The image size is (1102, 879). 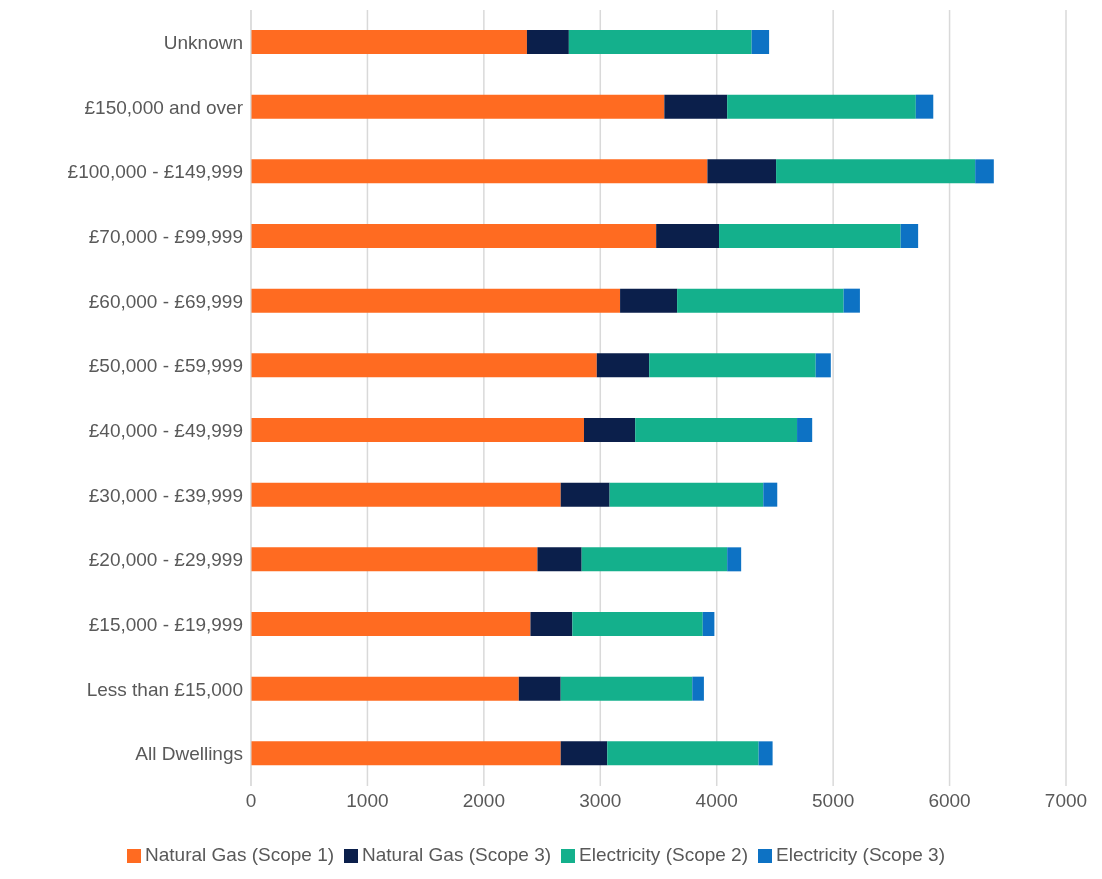 What do you see at coordinates (165, 366) in the screenshot?
I see `y-tick-label: £50,000 - £59,999` at bounding box center [165, 366].